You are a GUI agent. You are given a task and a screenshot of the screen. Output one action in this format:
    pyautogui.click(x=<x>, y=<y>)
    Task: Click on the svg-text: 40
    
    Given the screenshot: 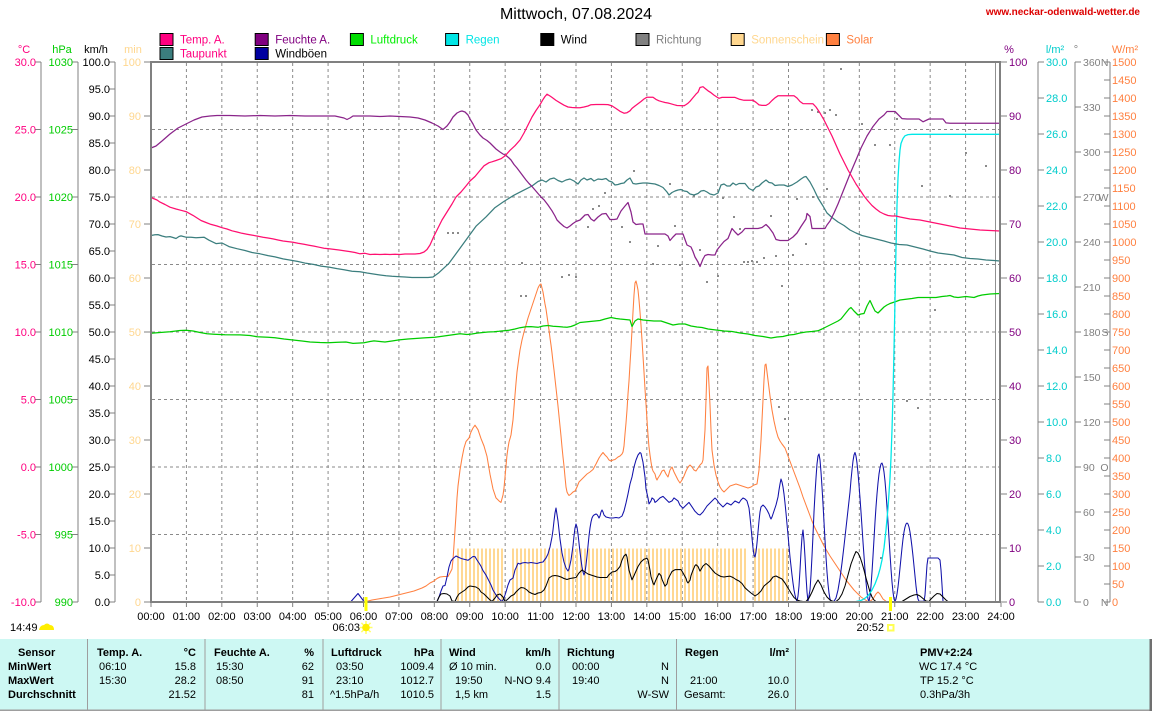 What is the action you would take?
    pyautogui.click(x=1015, y=387)
    